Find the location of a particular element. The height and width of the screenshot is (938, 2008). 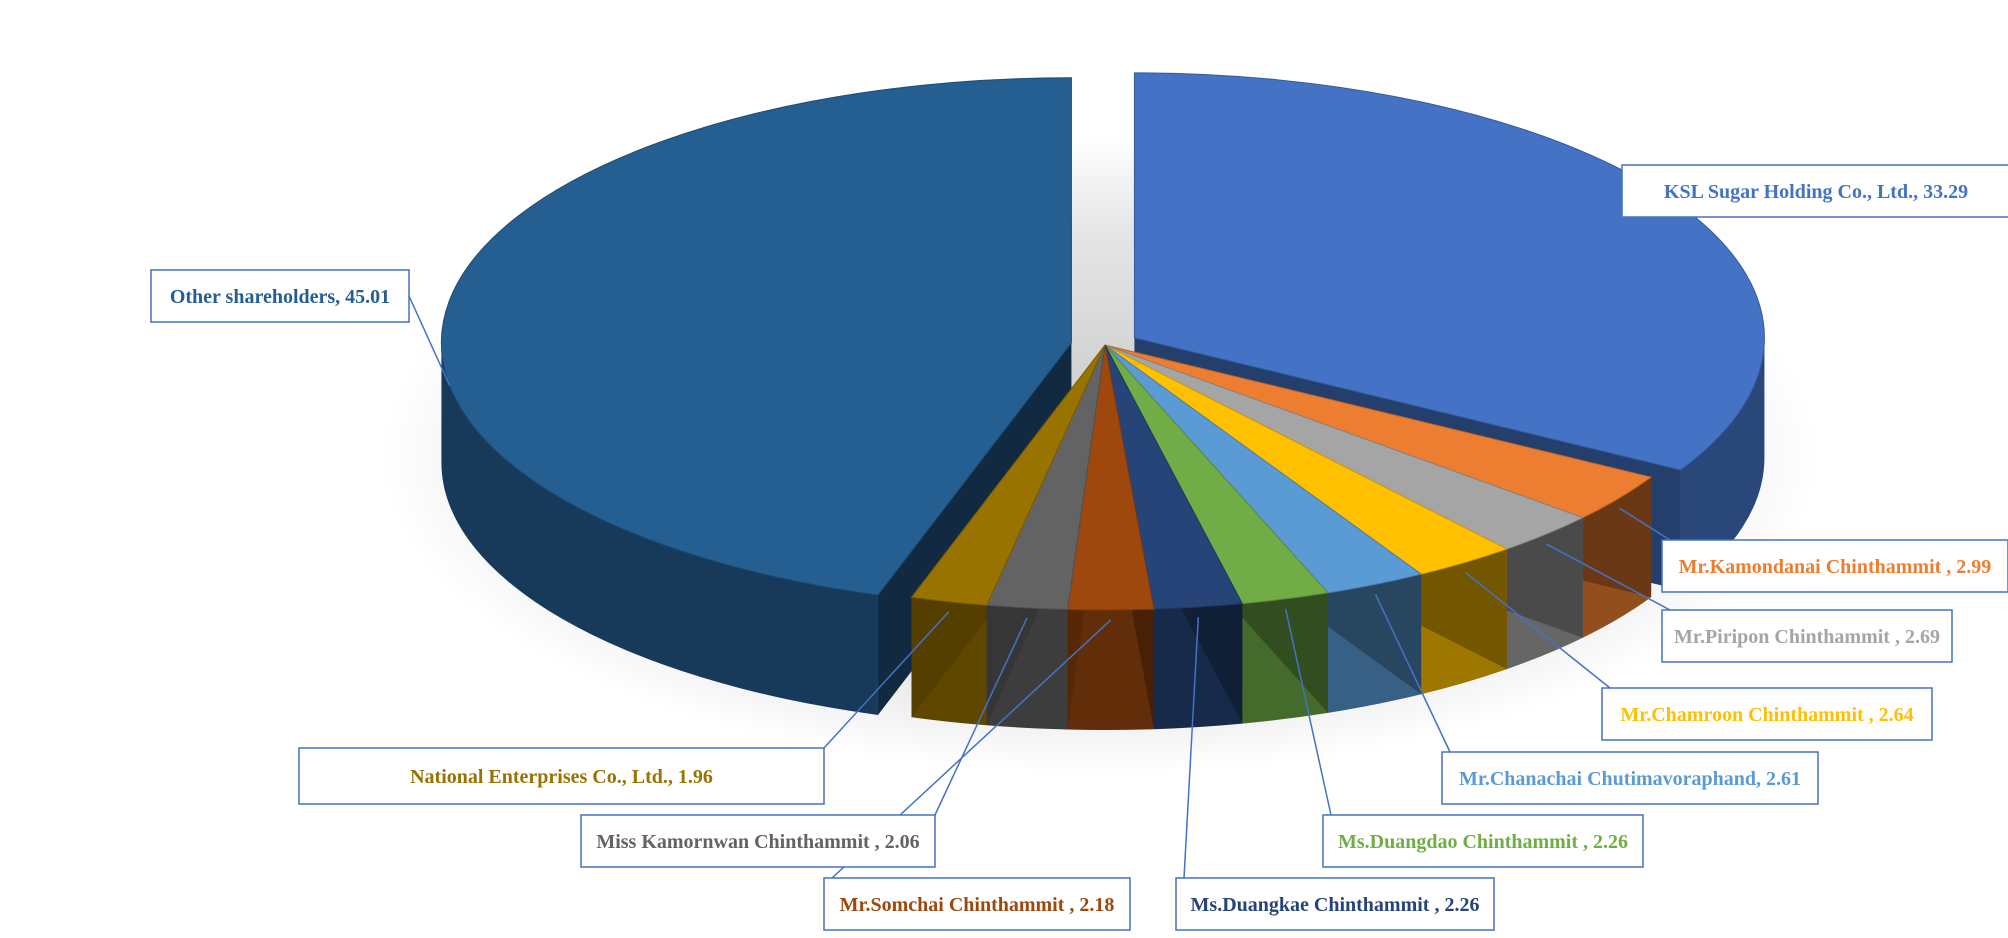

data-label-10: National Enterprises Co., Ltd., 1.96 is located at coordinates (561, 777).